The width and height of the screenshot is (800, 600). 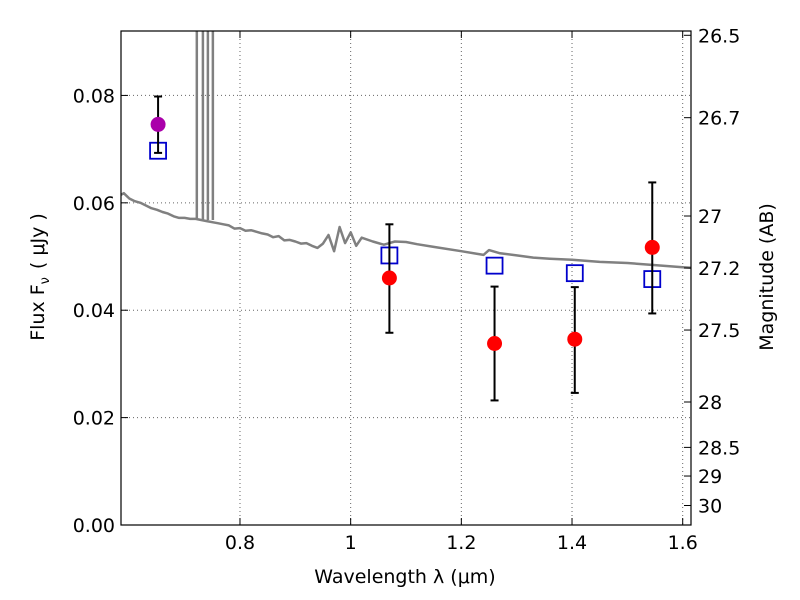 I want to click on right-tick-label: 28, so click(x=710, y=403).